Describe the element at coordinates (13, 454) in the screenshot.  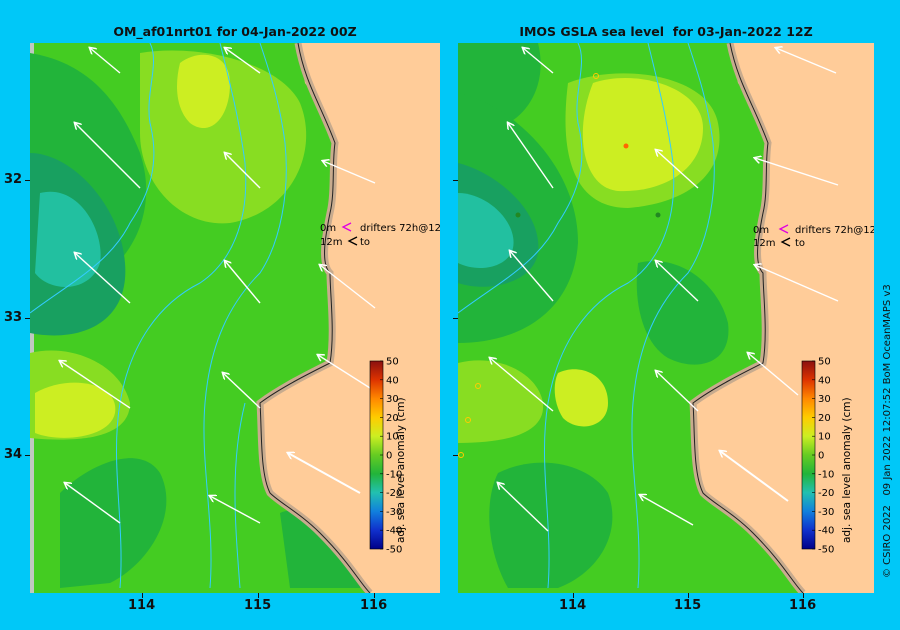
I see `latitude-tick-label: 34` at that location.